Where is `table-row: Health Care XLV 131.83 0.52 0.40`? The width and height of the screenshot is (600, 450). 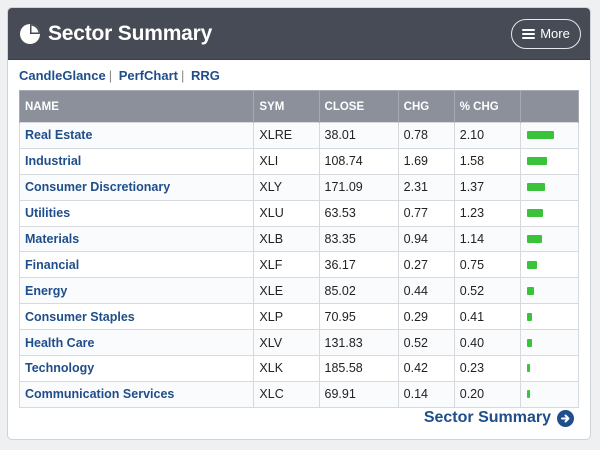
table-row: Health Care XLV 131.83 0.52 0.40 is located at coordinates (299, 343).